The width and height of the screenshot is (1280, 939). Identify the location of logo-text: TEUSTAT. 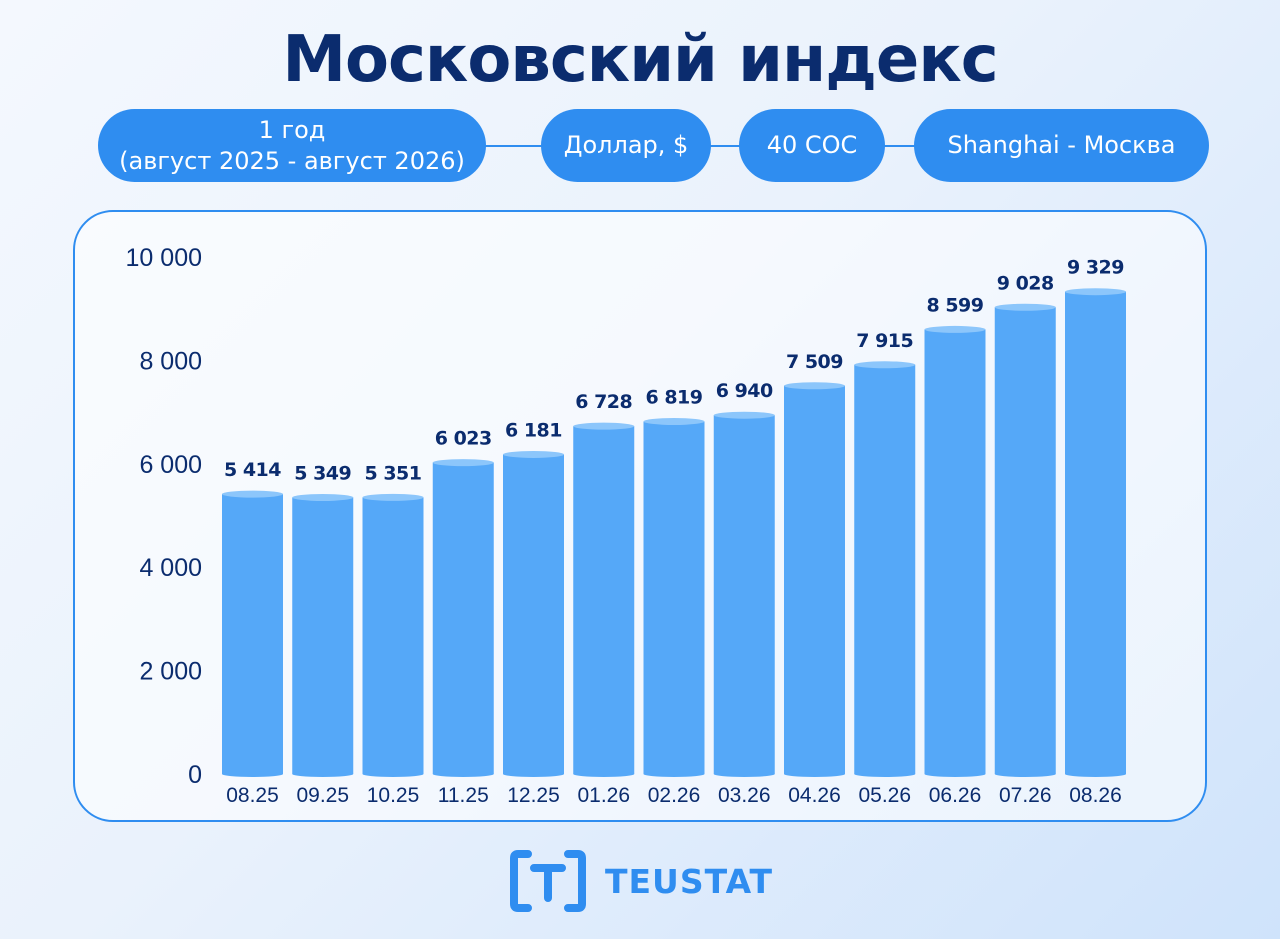
(689, 881).